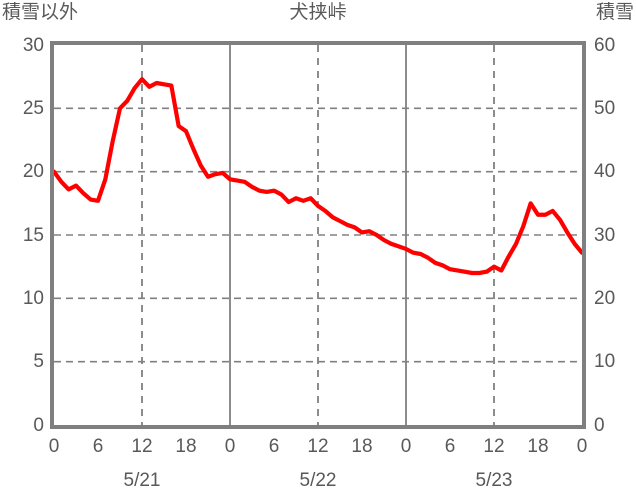 The width and height of the screenshot is (636, 501). What do you see at coordinates (605, 362) in the screenshot?
I see `y-axis-right-tick-label: 10` at bounding box center [605, 362].